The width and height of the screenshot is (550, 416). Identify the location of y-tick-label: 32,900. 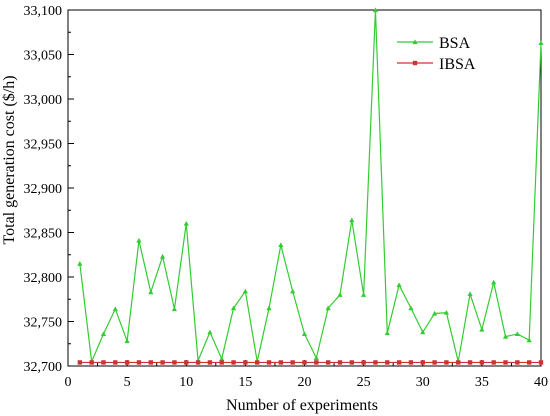
(43, 189).